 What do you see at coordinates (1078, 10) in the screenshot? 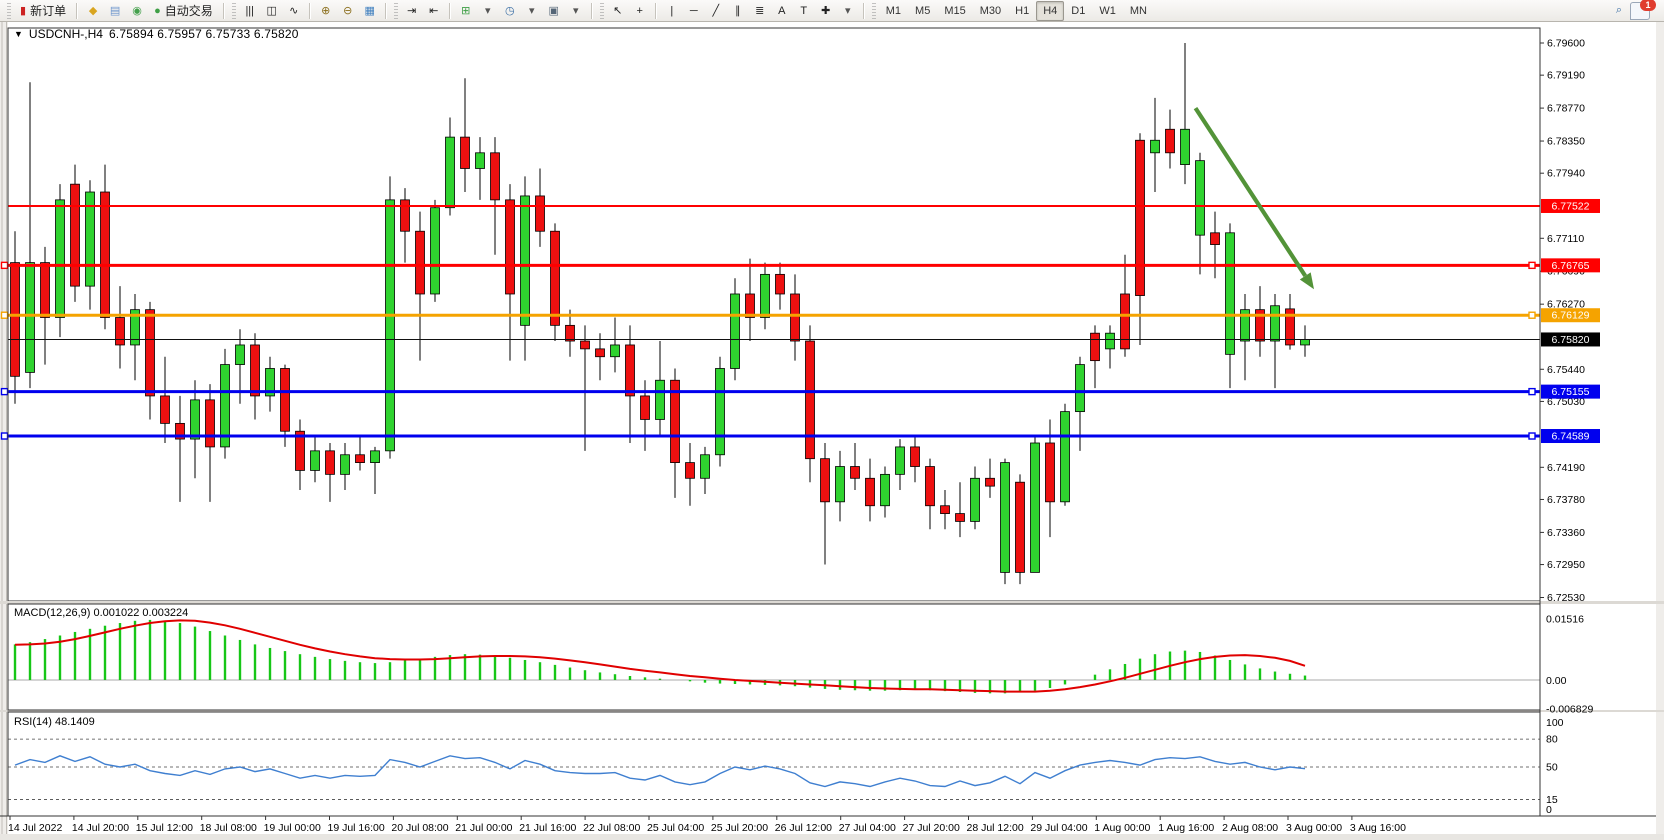
I see `timeframe-d1-button: D1` at bounding box center [1078, 10].